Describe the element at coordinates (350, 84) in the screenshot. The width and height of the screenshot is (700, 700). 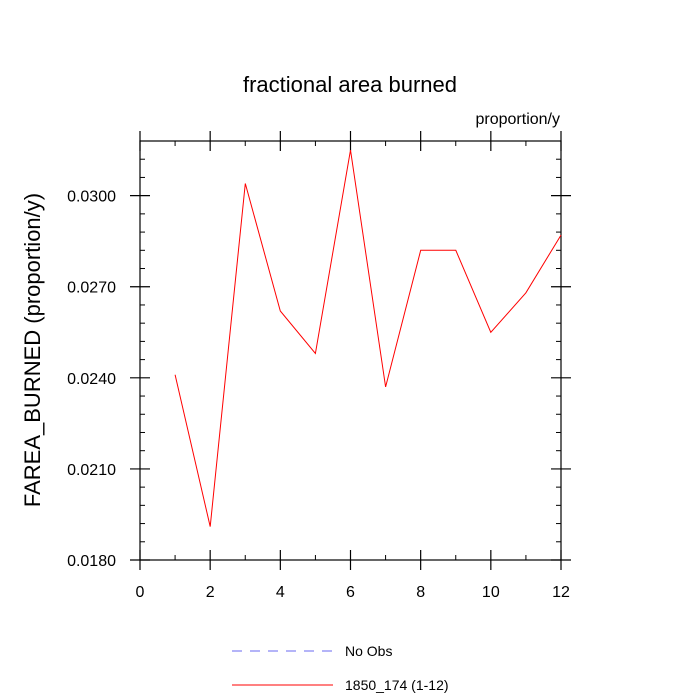
I see `chart-title: fractional area burned` at that location.